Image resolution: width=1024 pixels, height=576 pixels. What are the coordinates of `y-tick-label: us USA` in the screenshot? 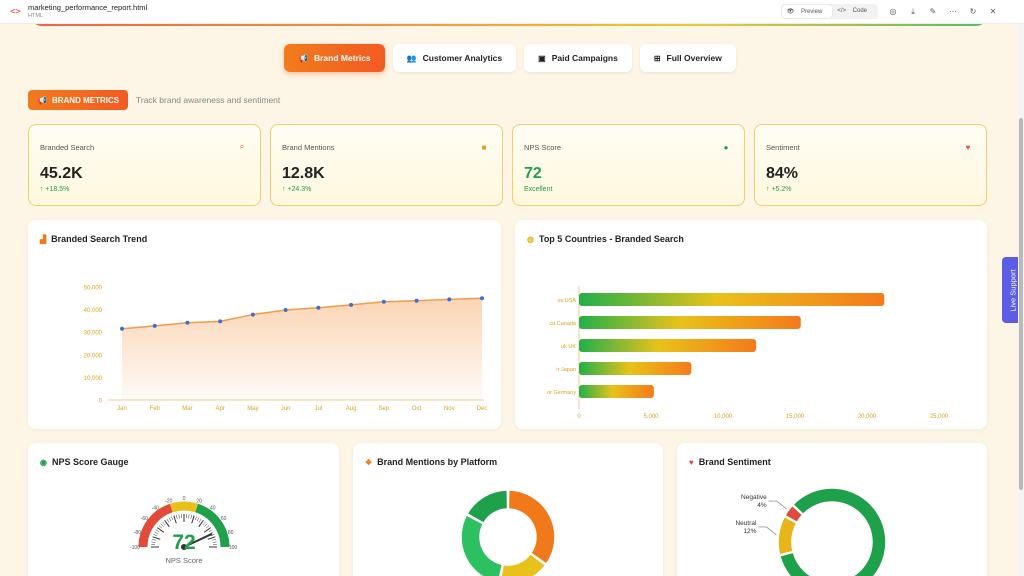 It's located at (566, 301).